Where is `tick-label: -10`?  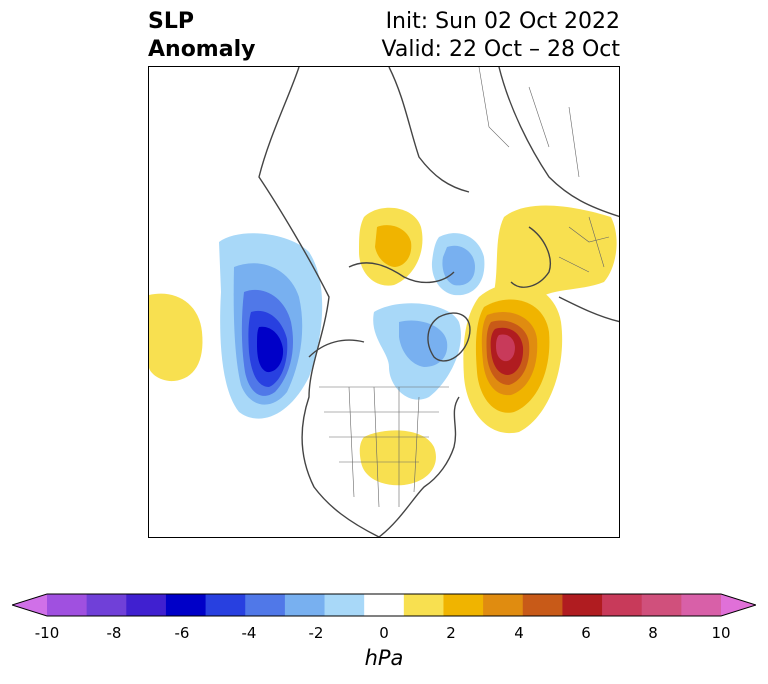
tick-label: -10 is located at coordinates (47, 633).